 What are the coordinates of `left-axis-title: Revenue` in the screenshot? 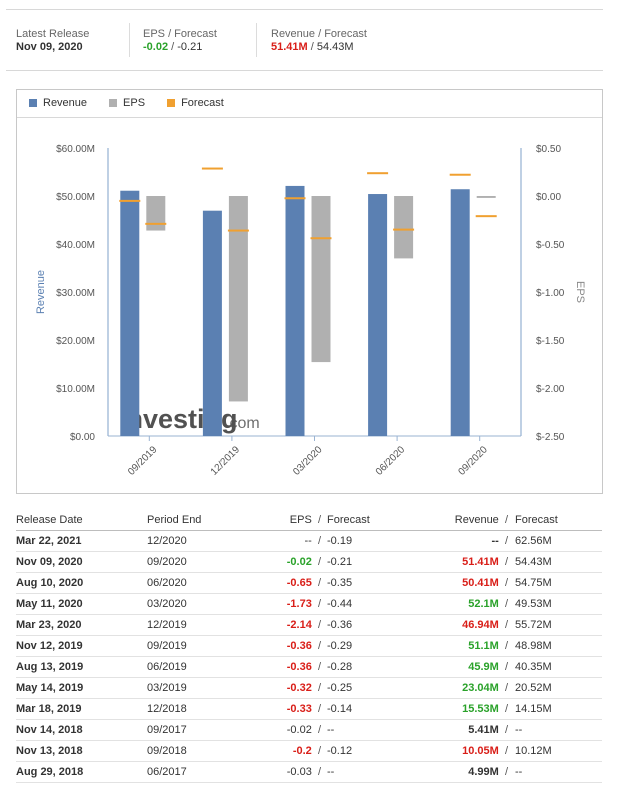 It's located at (41, 292).